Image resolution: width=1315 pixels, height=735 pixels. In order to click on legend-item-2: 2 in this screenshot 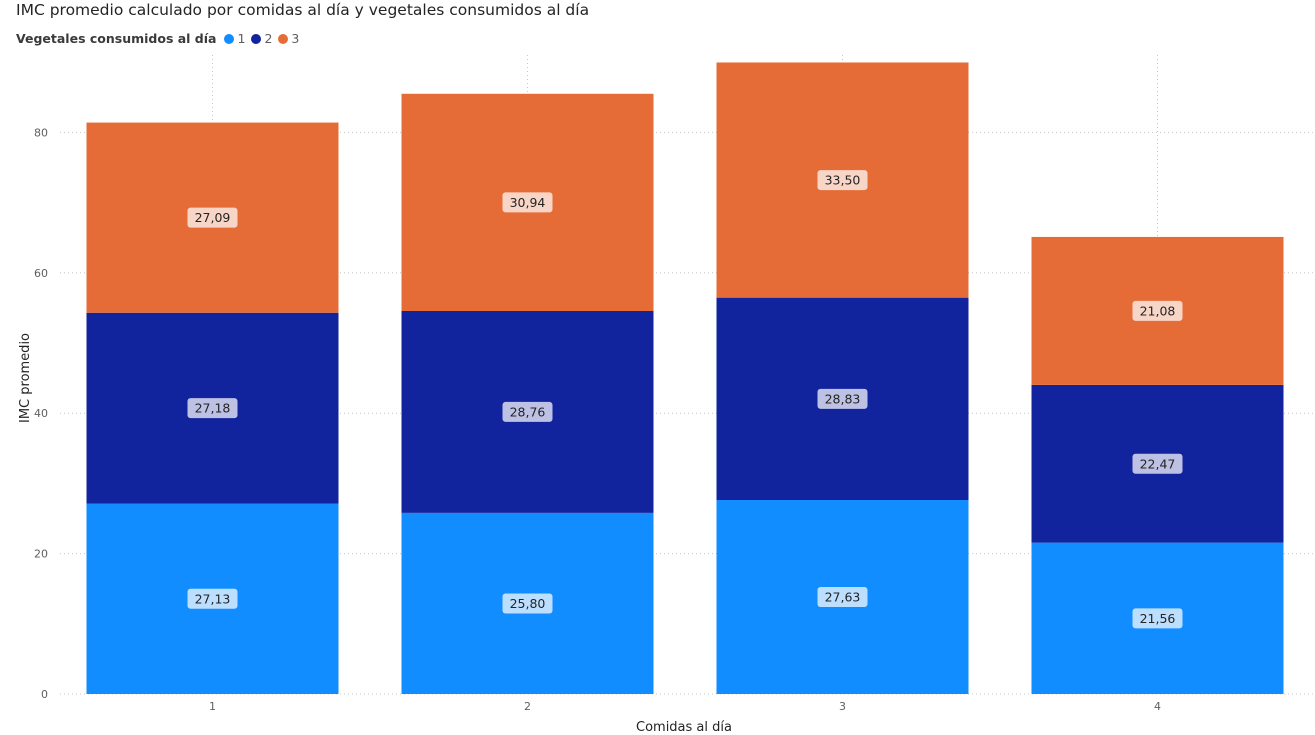, I will do `click(261, 38)`.